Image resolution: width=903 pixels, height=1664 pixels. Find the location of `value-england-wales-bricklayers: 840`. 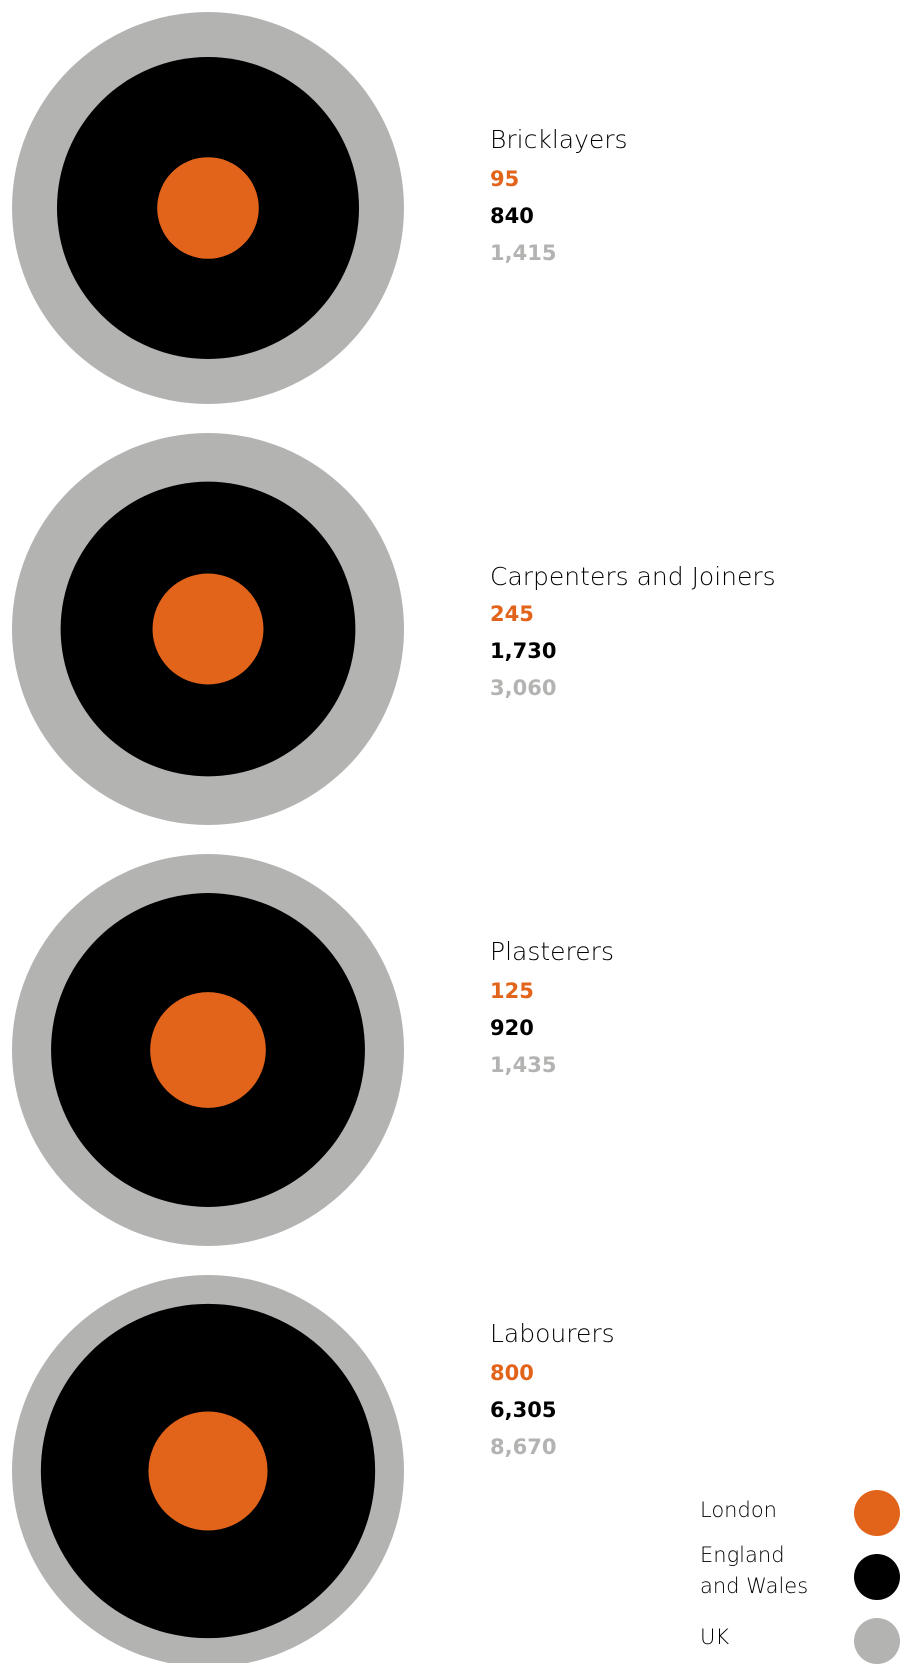

value-england-wales-bricklayers: 840 is located at coordinates (512, 216).